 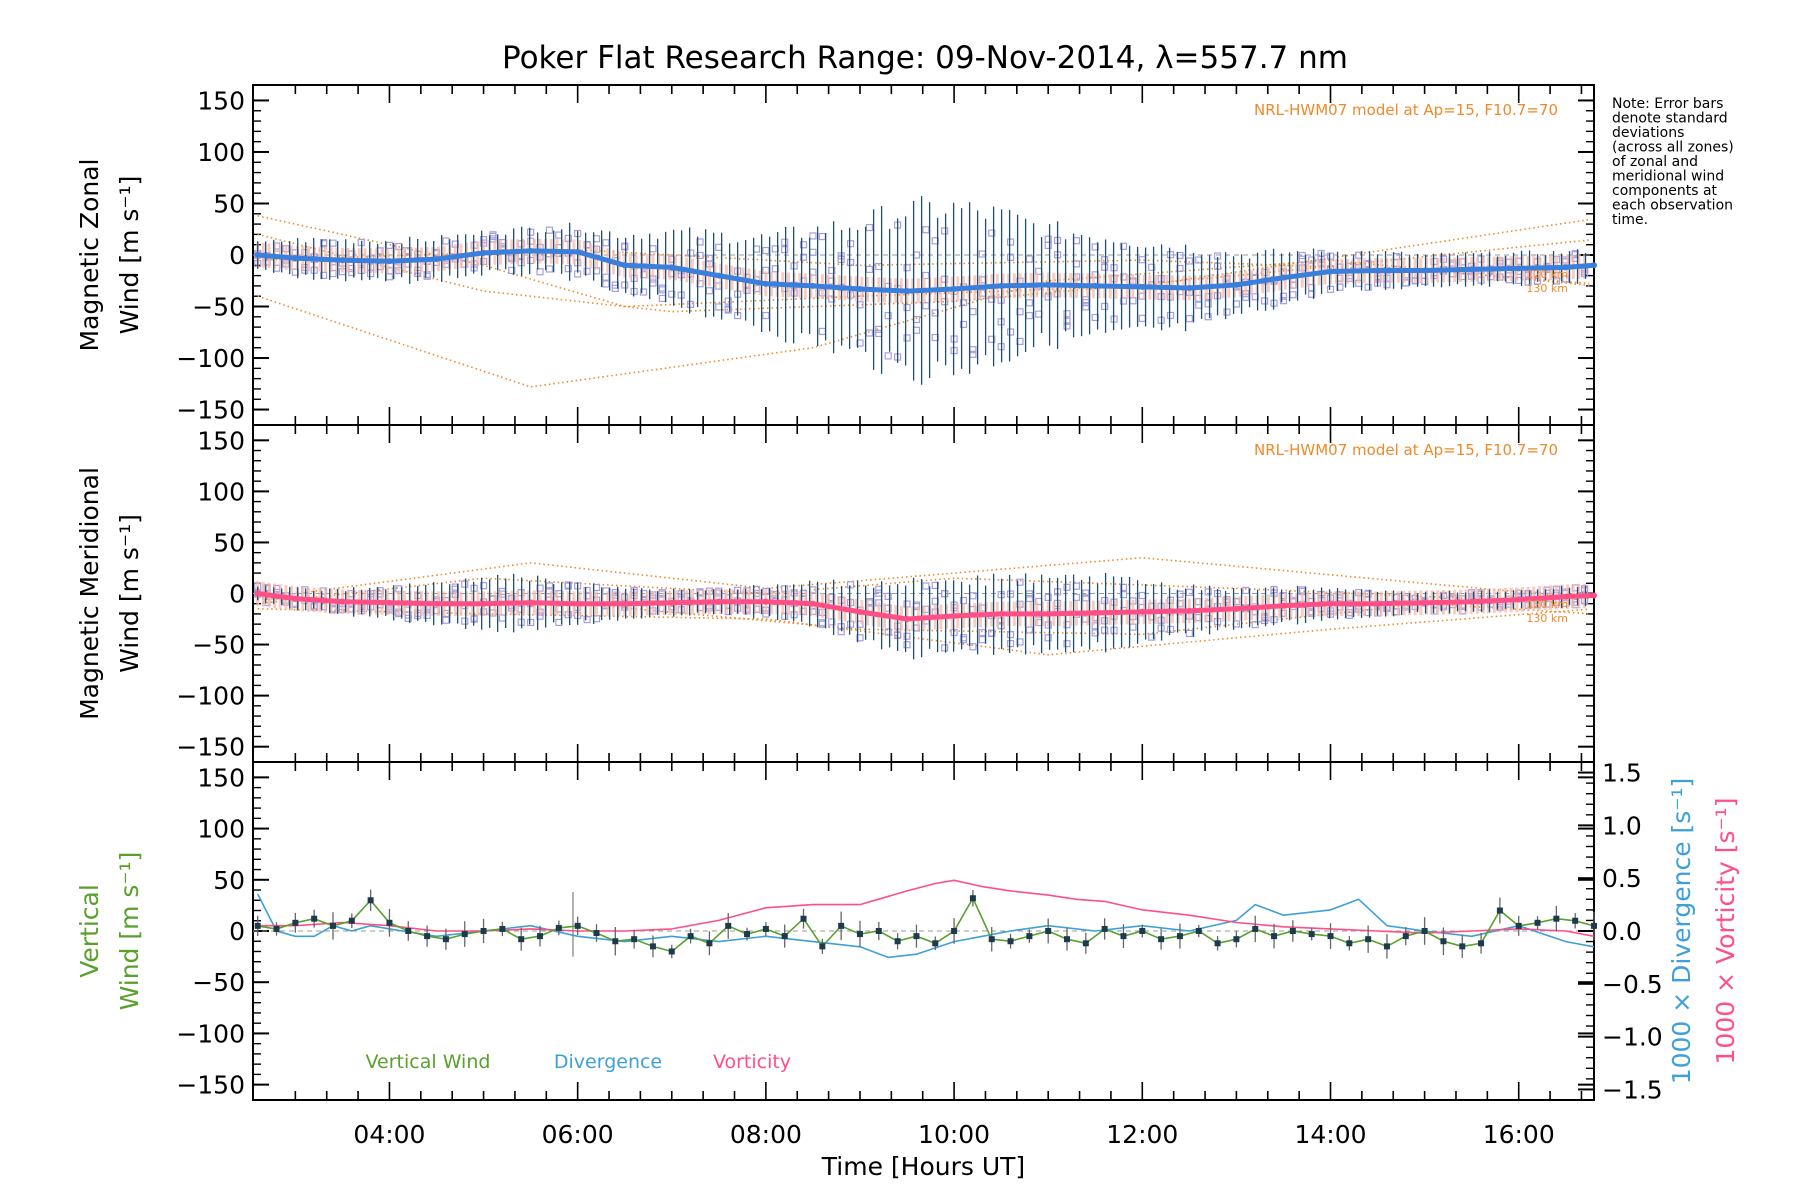 I want to click on y-tick-label: −50, so click(x=218, y=307).